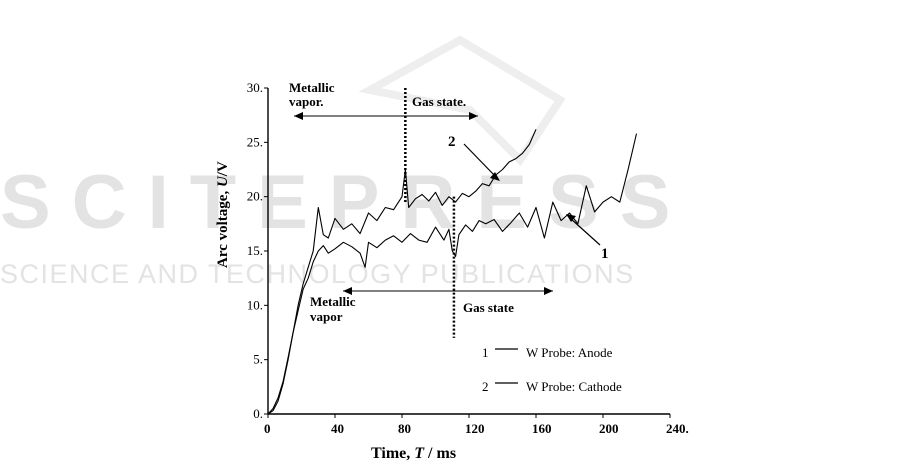 The width and height of the screenshot is (901, 467). Describe the element at coordinates (258, 413) in the screenshot. I see `y-tick-label: 0.` at that location.